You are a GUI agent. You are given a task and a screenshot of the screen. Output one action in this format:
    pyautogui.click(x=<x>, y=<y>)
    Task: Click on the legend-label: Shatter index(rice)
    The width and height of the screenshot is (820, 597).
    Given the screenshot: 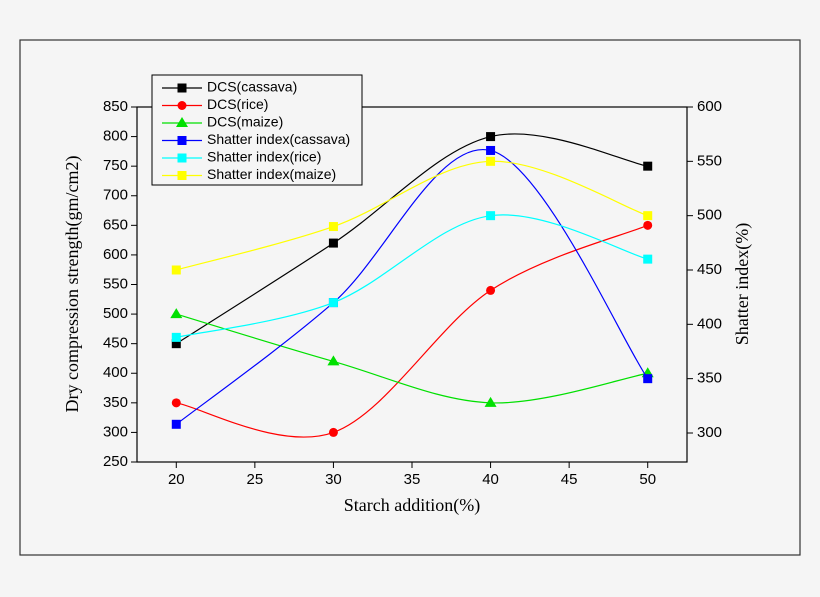 What is the action you would take?
    pyautogui.click(x=264, y=157)
    